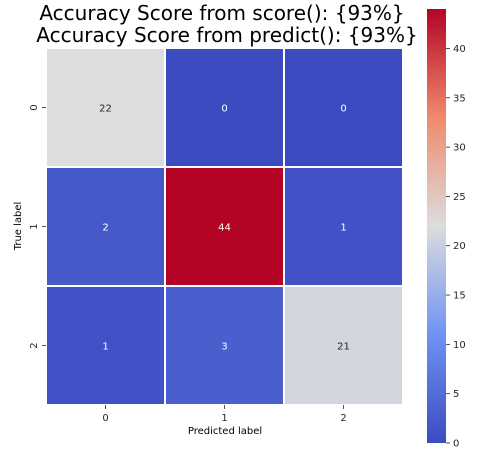 The height and width of the screenshot is (461, 477). What do you see at coordinates (18, 227) in the screenshot?
I see `y-axis-label: True label` at bounding box center [18, 227].